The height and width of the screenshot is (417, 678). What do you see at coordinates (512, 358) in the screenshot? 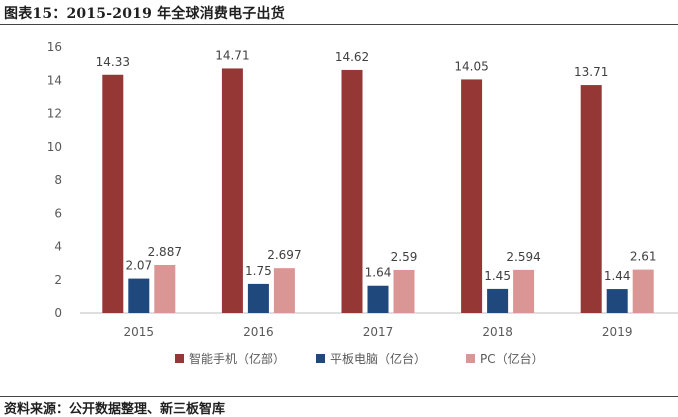
I see `legend-label: PC（亿台）` at bounding box center [512, 358].